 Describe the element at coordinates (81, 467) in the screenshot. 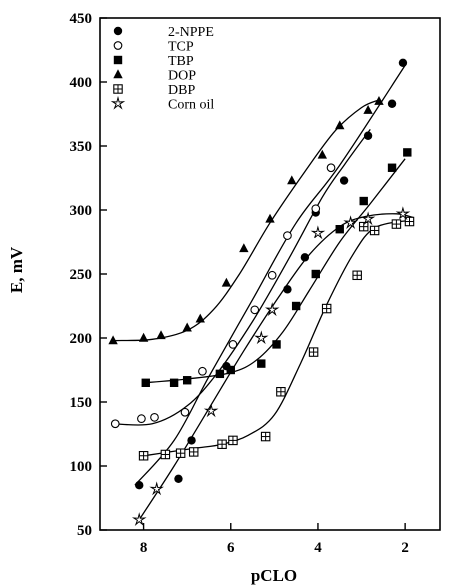

I see `y-tick-label: 100` at that location.